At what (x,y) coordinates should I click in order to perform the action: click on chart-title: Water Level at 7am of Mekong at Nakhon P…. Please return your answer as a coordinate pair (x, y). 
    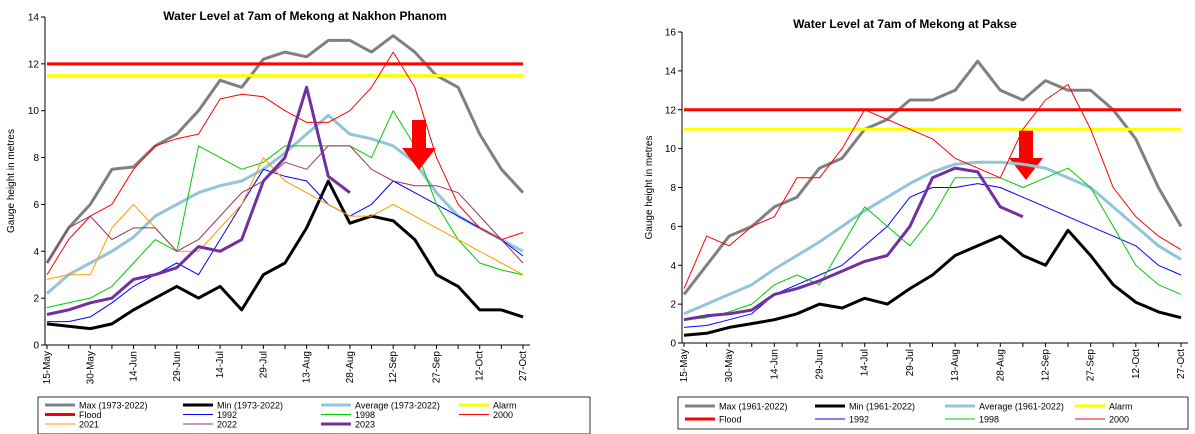
    Looking at the image, I should click on (305, 16).